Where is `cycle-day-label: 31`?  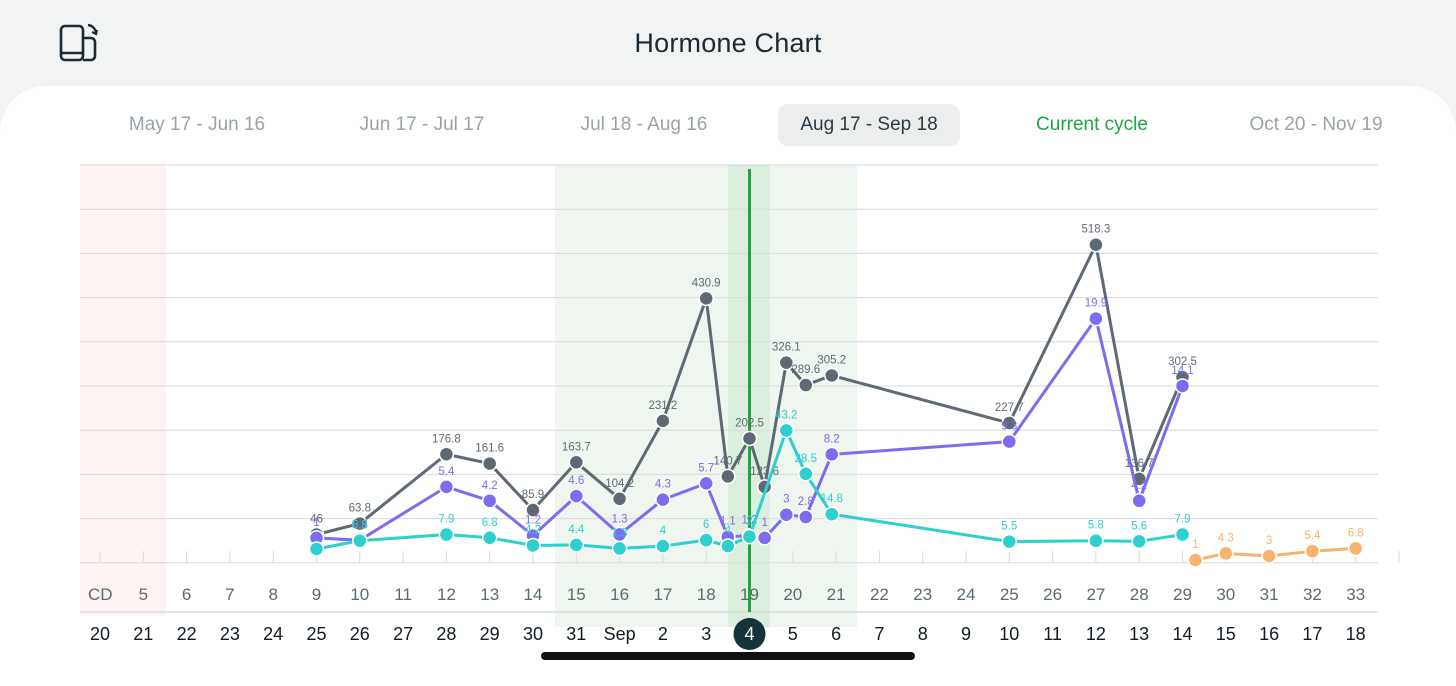
cycle-day-label: 31 is located at coordinates (1269, 594).